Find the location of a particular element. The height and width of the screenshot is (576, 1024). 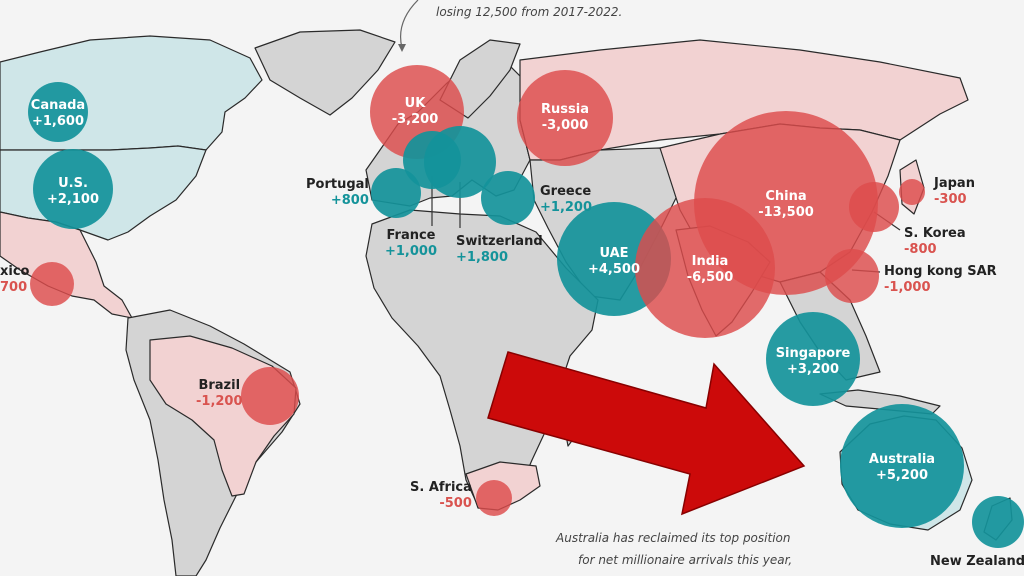

brazil-value: -1,200 is located at coordinates (219, 401).